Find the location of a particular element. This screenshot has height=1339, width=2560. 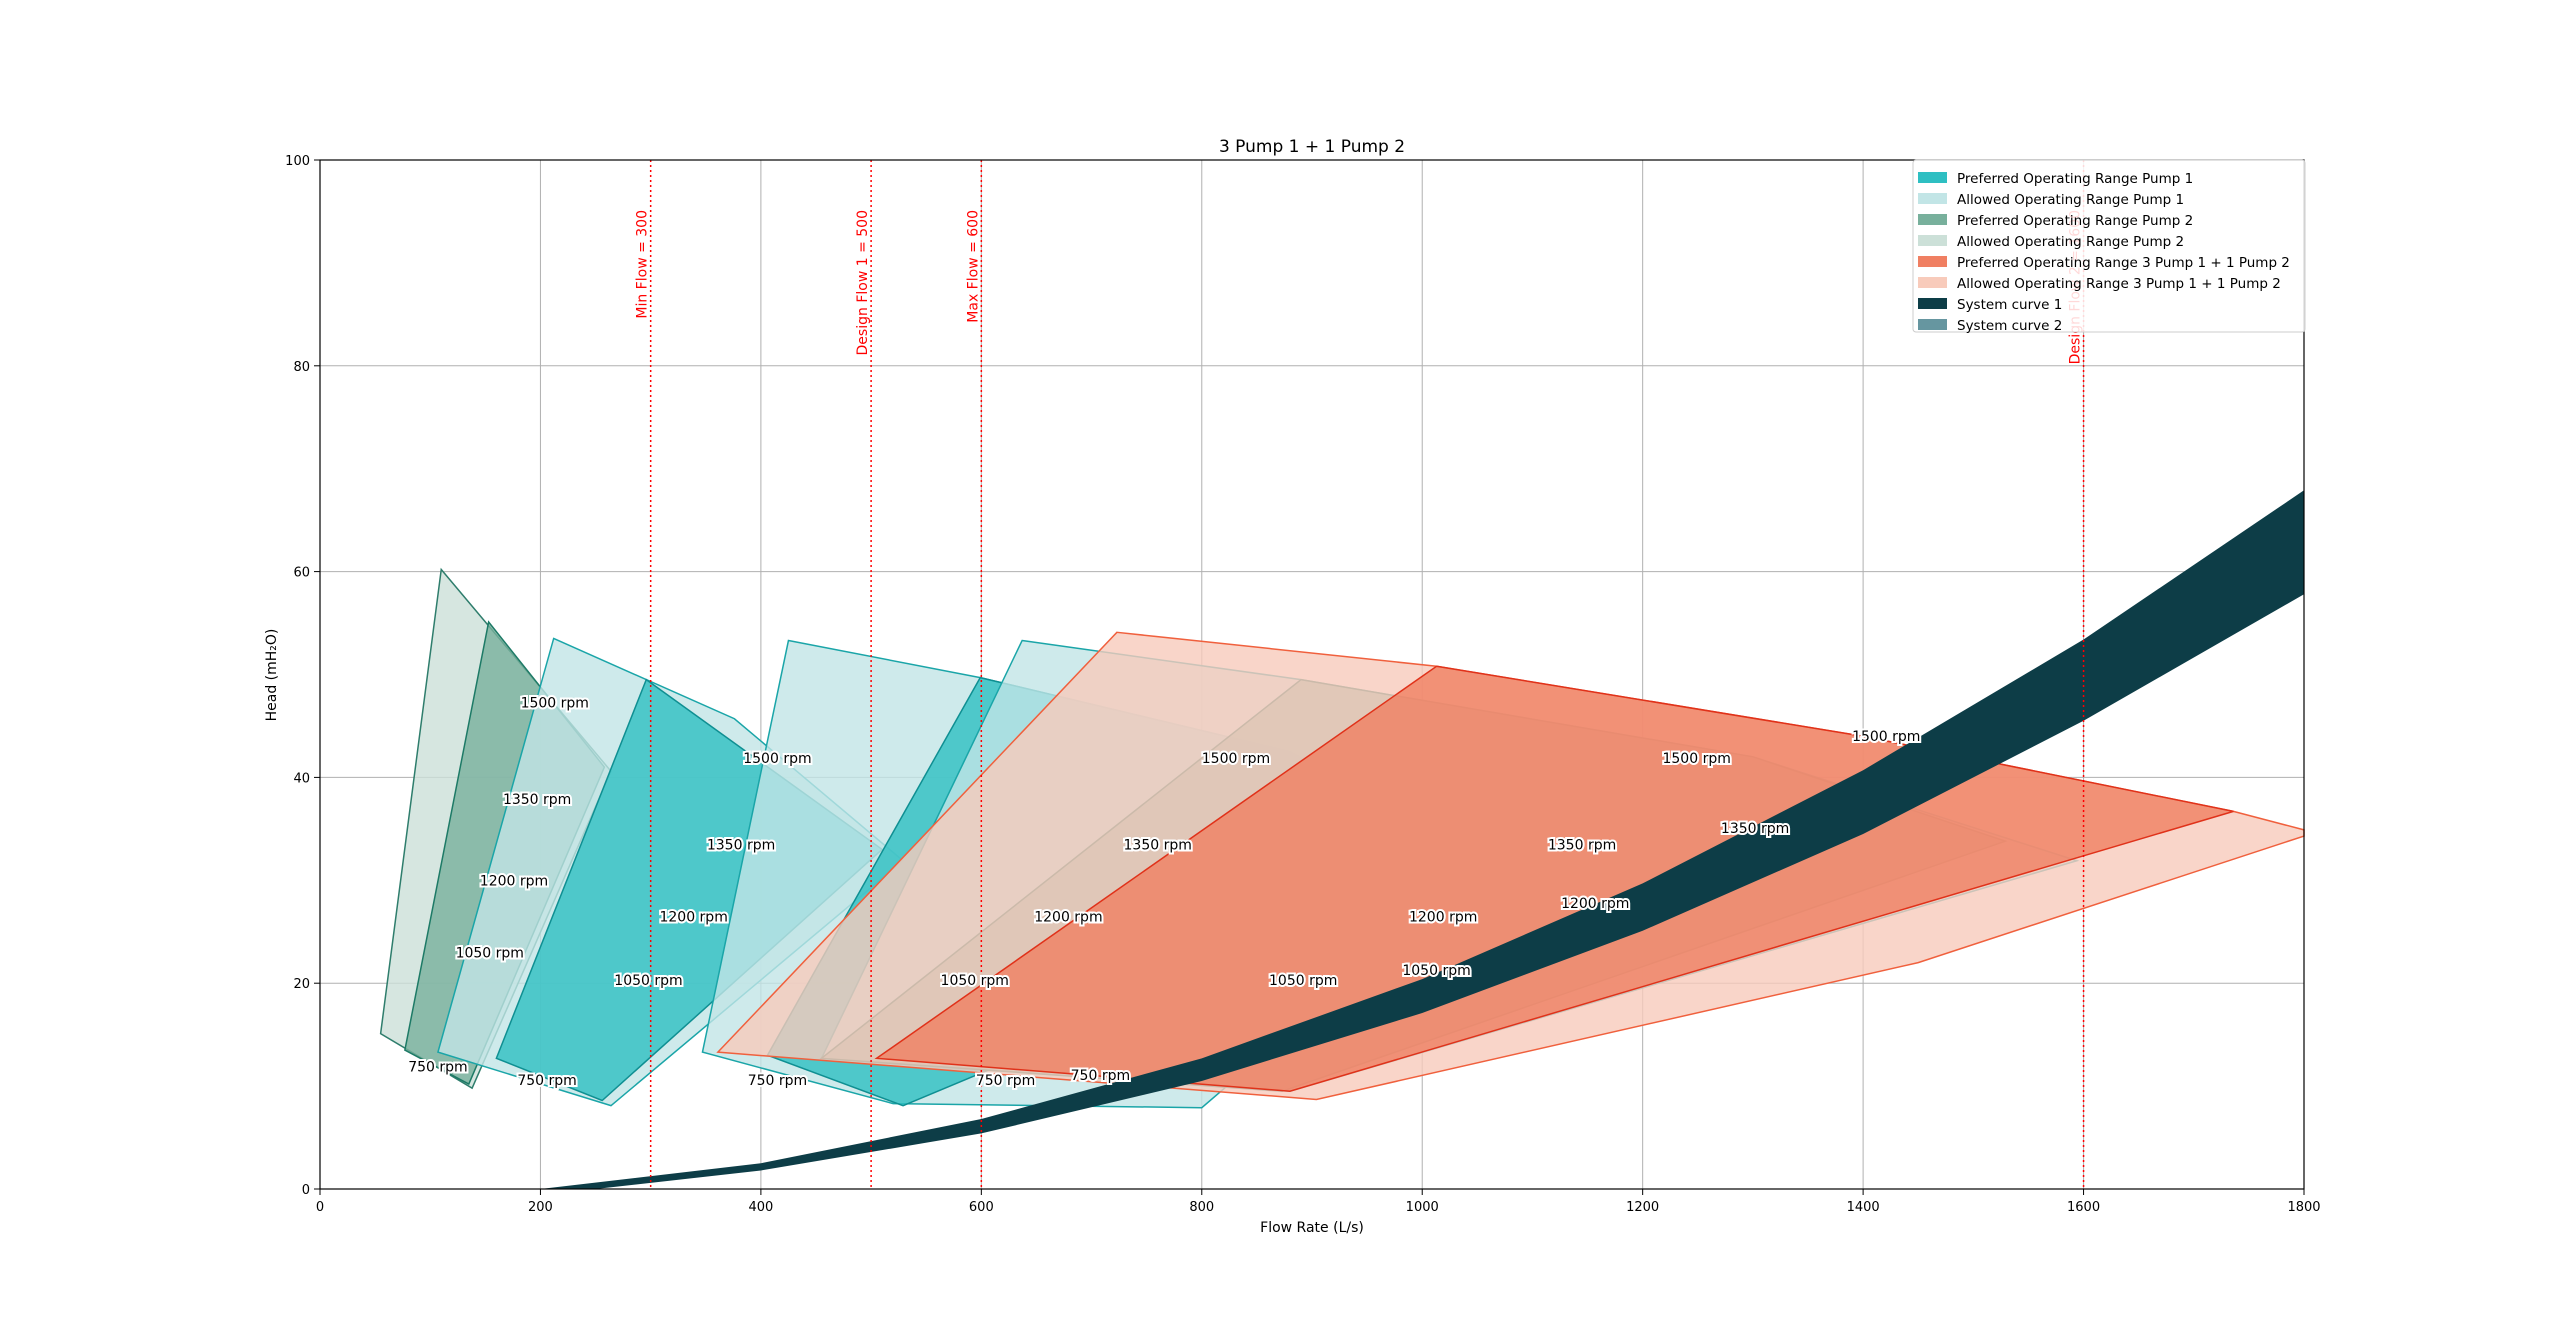

y-tick-label: 100 is located at coordinates (297, 161).